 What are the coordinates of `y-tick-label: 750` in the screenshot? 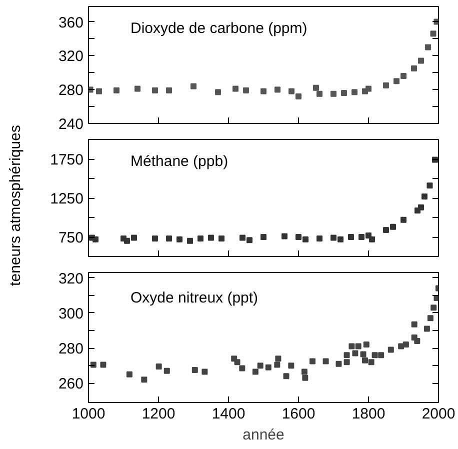 It's located at (71, 238).